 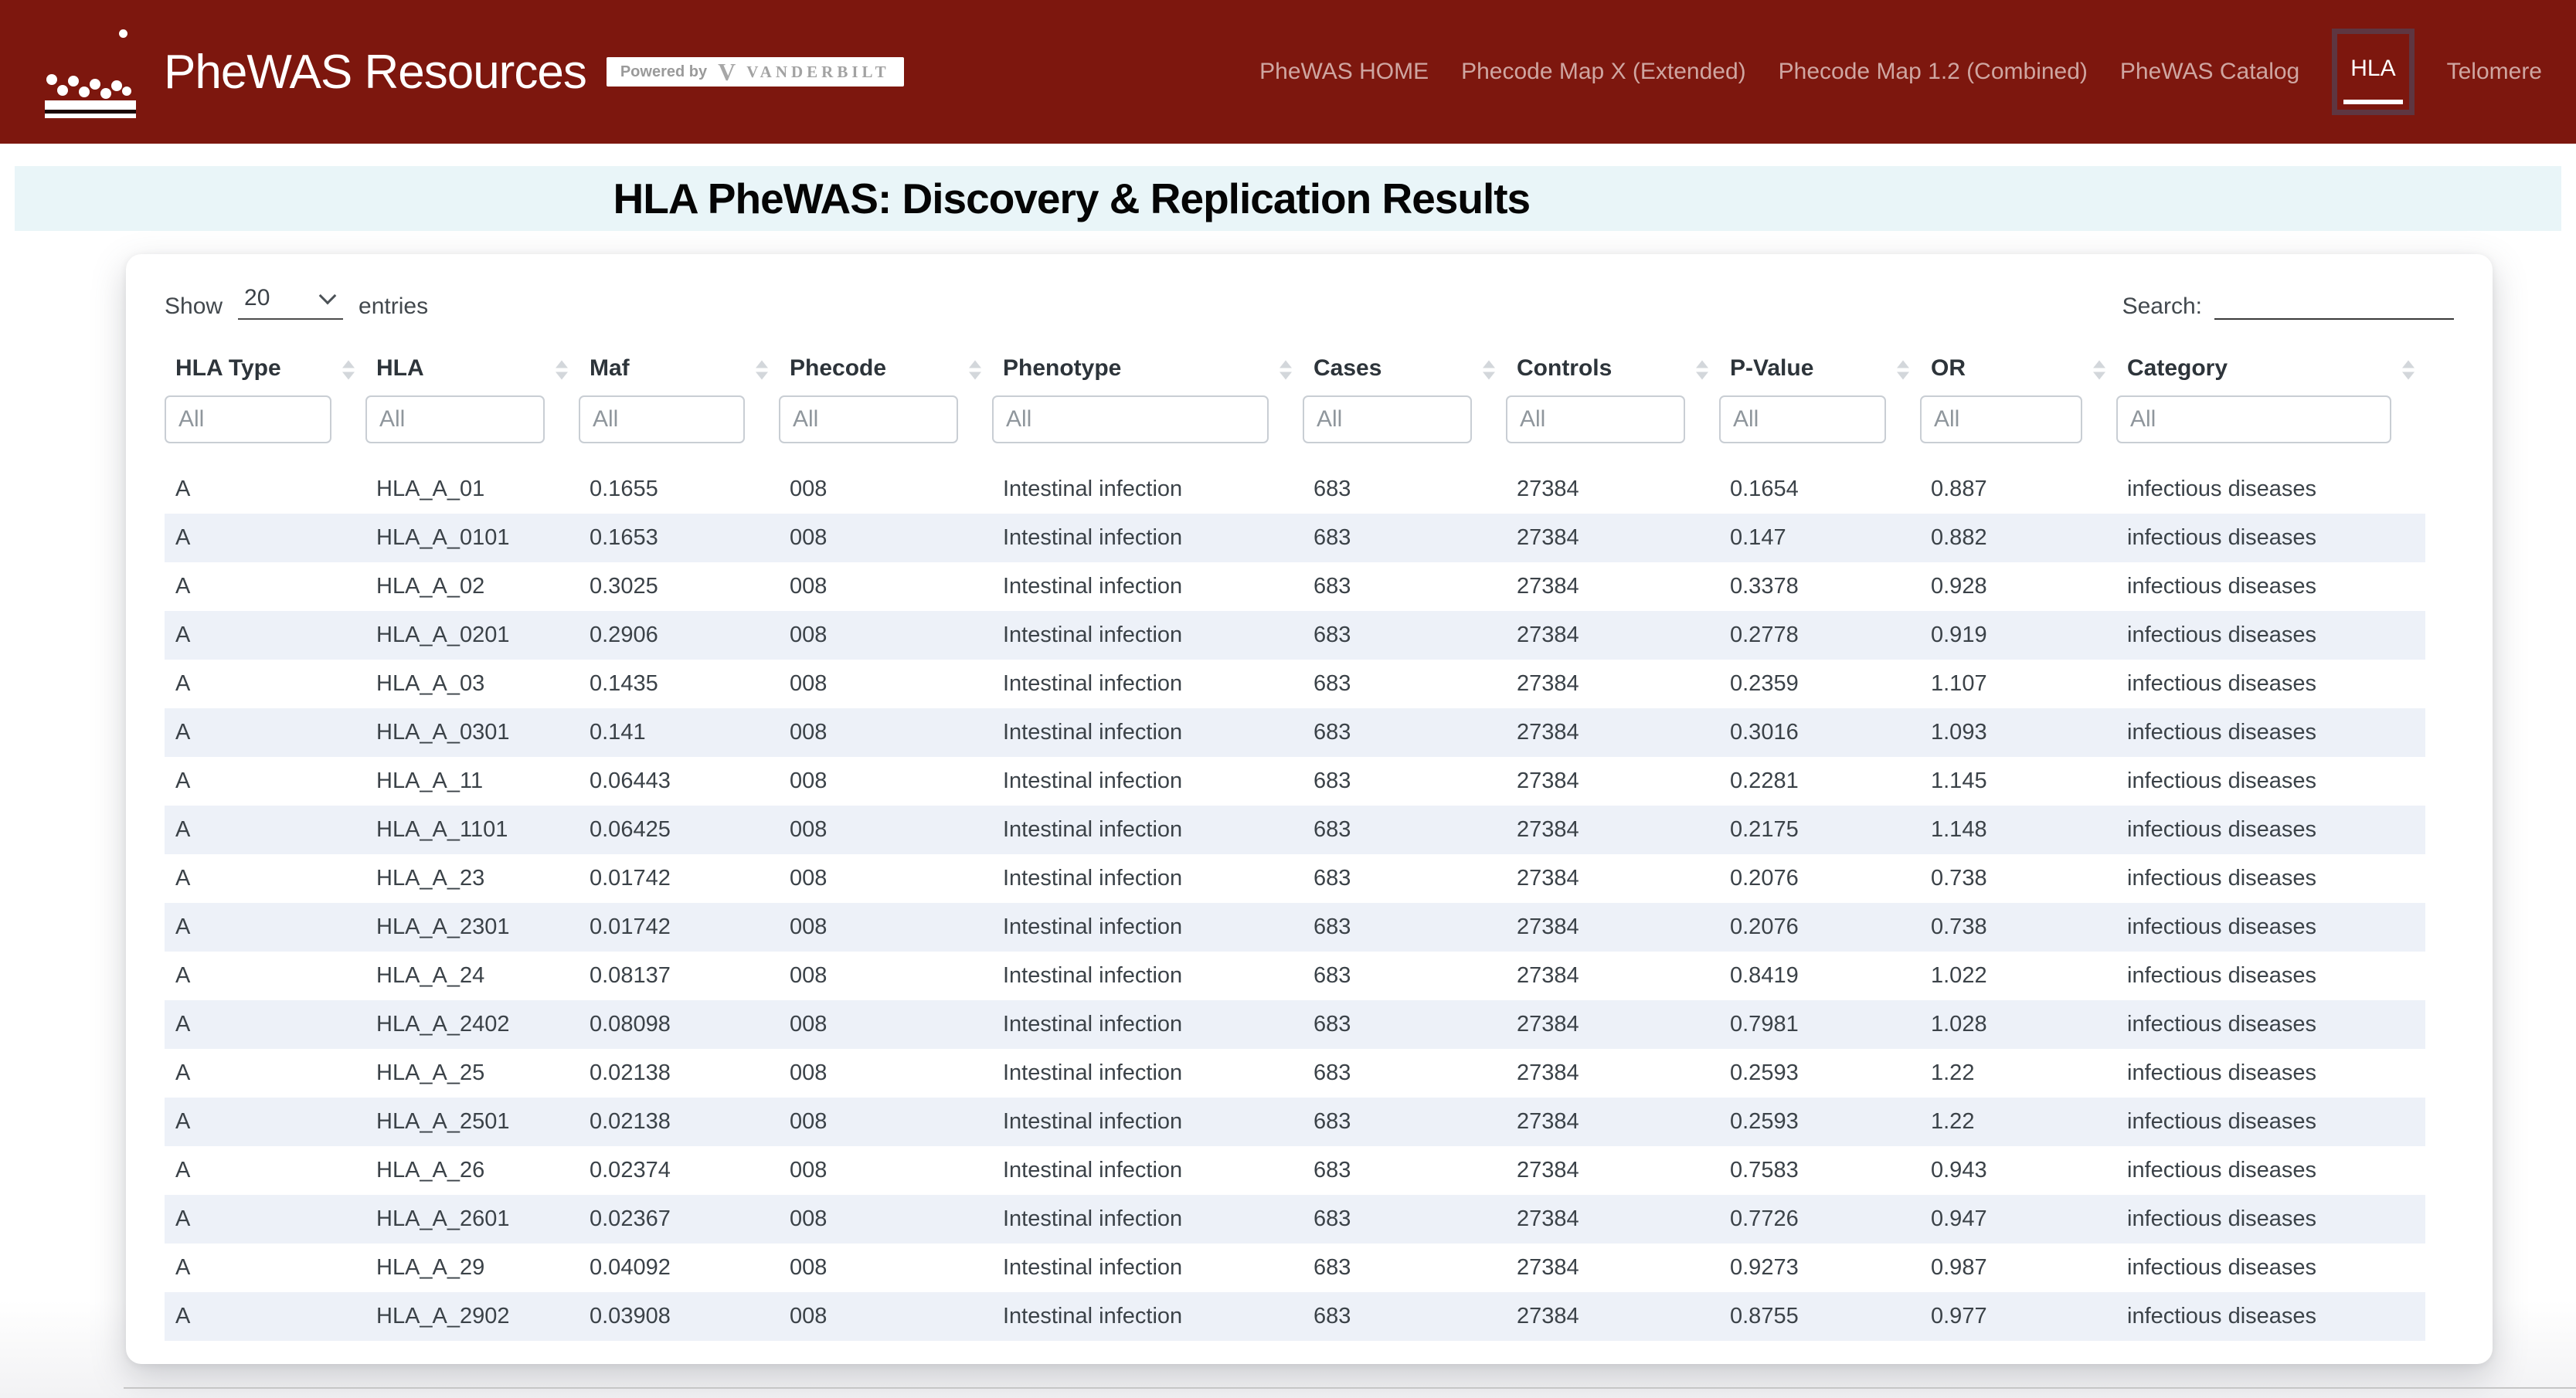 I want to click on nav-item-telomere: Telomere, so click(x=2494, y=72).